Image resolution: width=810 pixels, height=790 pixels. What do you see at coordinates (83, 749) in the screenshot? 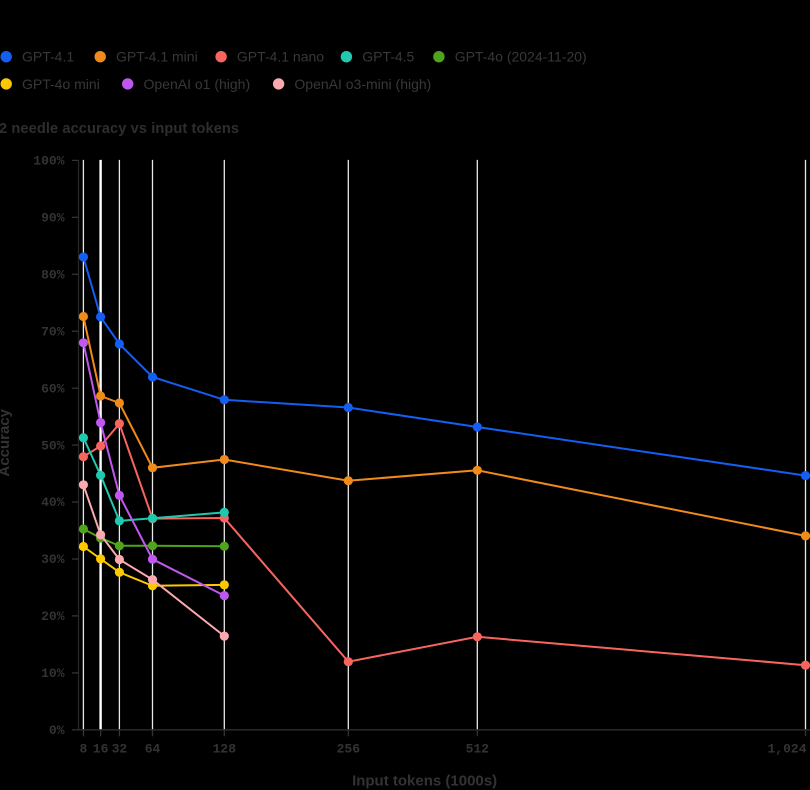
I see `svg-text: 8` at bounding box center [83, 749].